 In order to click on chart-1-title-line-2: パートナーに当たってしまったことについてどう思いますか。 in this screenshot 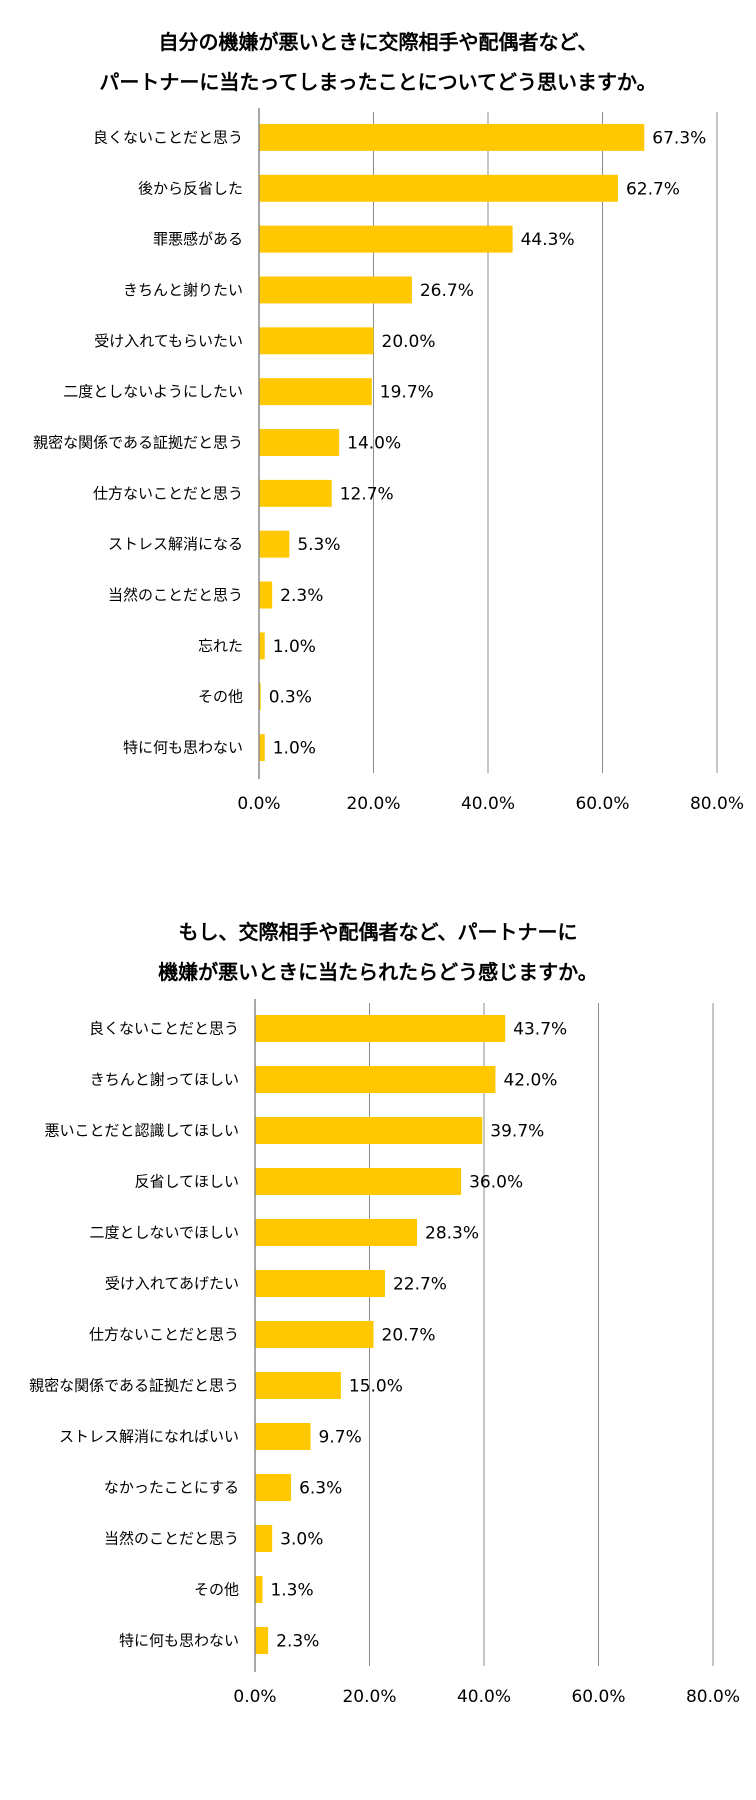, I will do `click(378, 82)`.